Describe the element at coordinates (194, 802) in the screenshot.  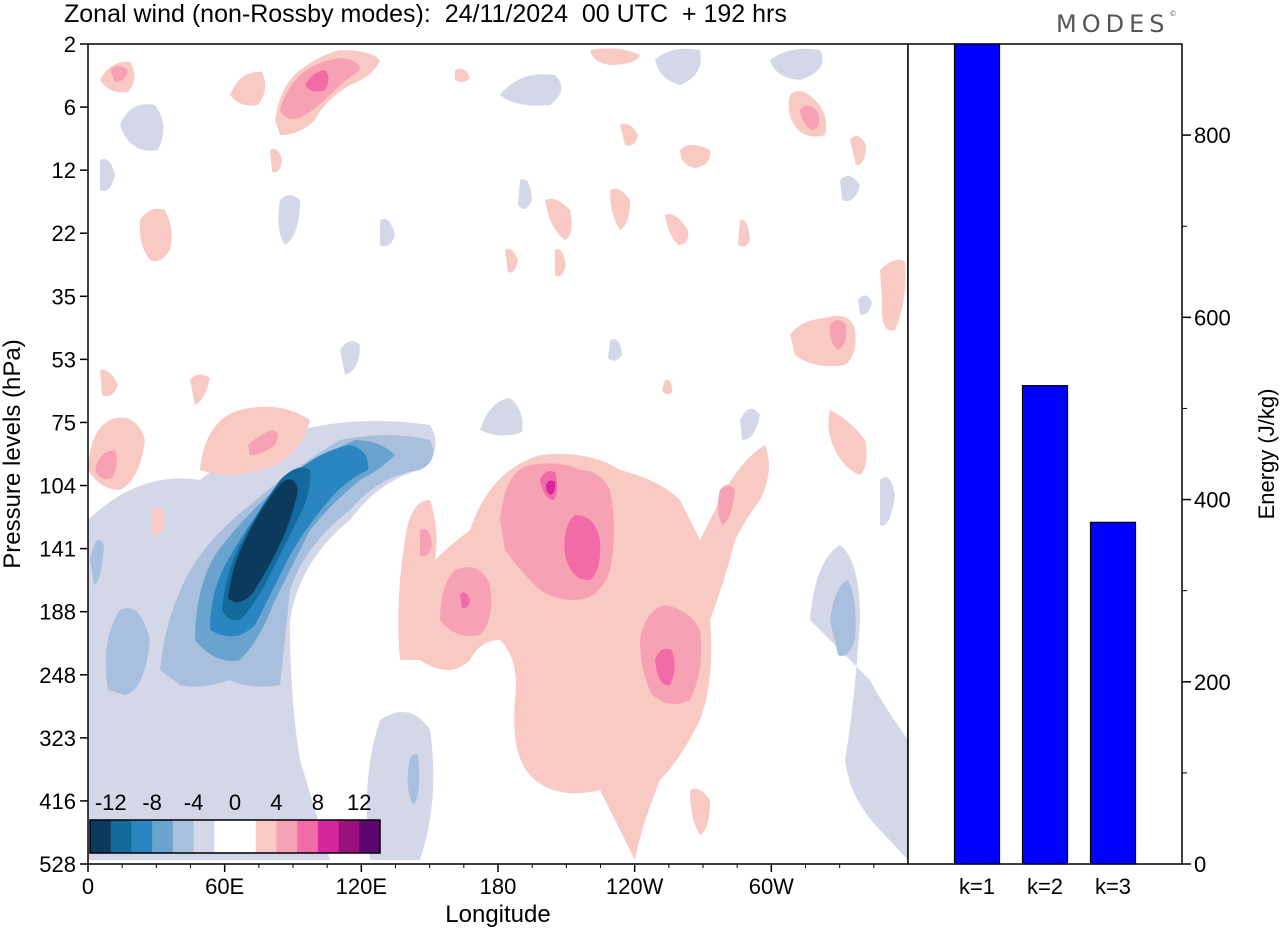
I see `colorbar-label: -4` at that location.